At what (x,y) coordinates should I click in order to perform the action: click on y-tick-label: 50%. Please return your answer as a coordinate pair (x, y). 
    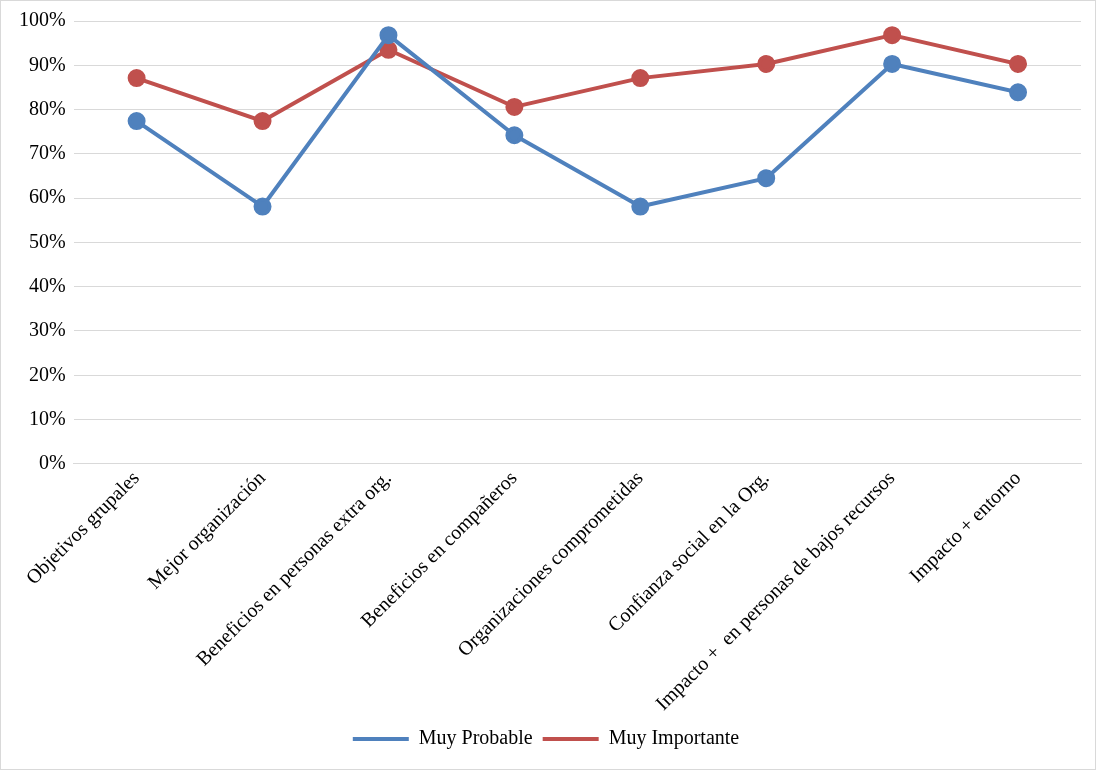
    Looking at the image, I should click on (47, 240).